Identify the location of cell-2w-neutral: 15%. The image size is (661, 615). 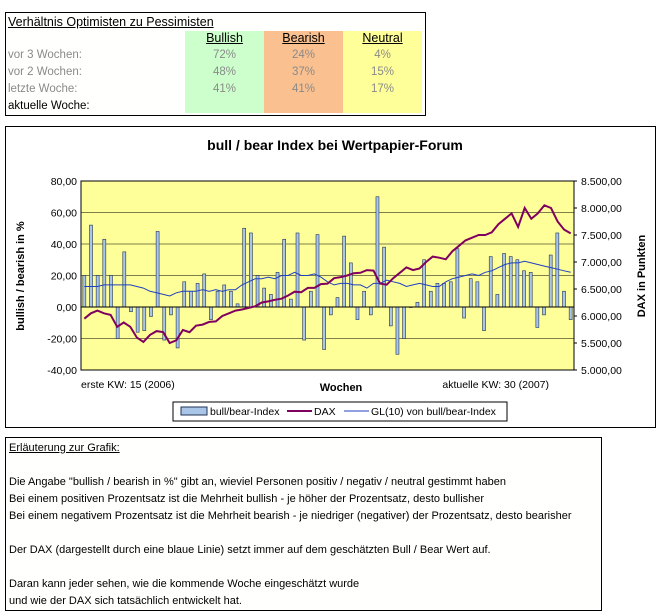
(382, 72).